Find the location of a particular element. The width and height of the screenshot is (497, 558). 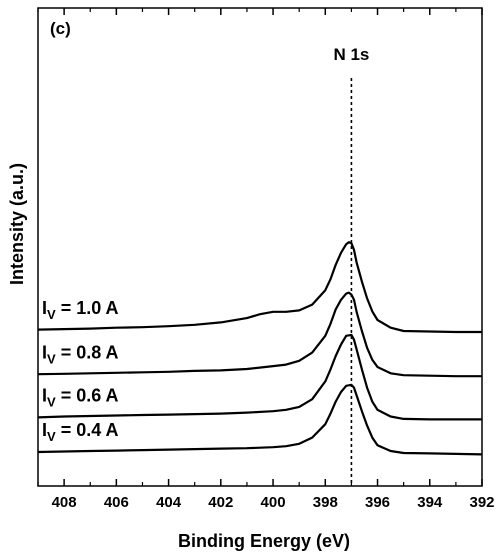

peak-label: N 1s is located at coordinates (351, 54).